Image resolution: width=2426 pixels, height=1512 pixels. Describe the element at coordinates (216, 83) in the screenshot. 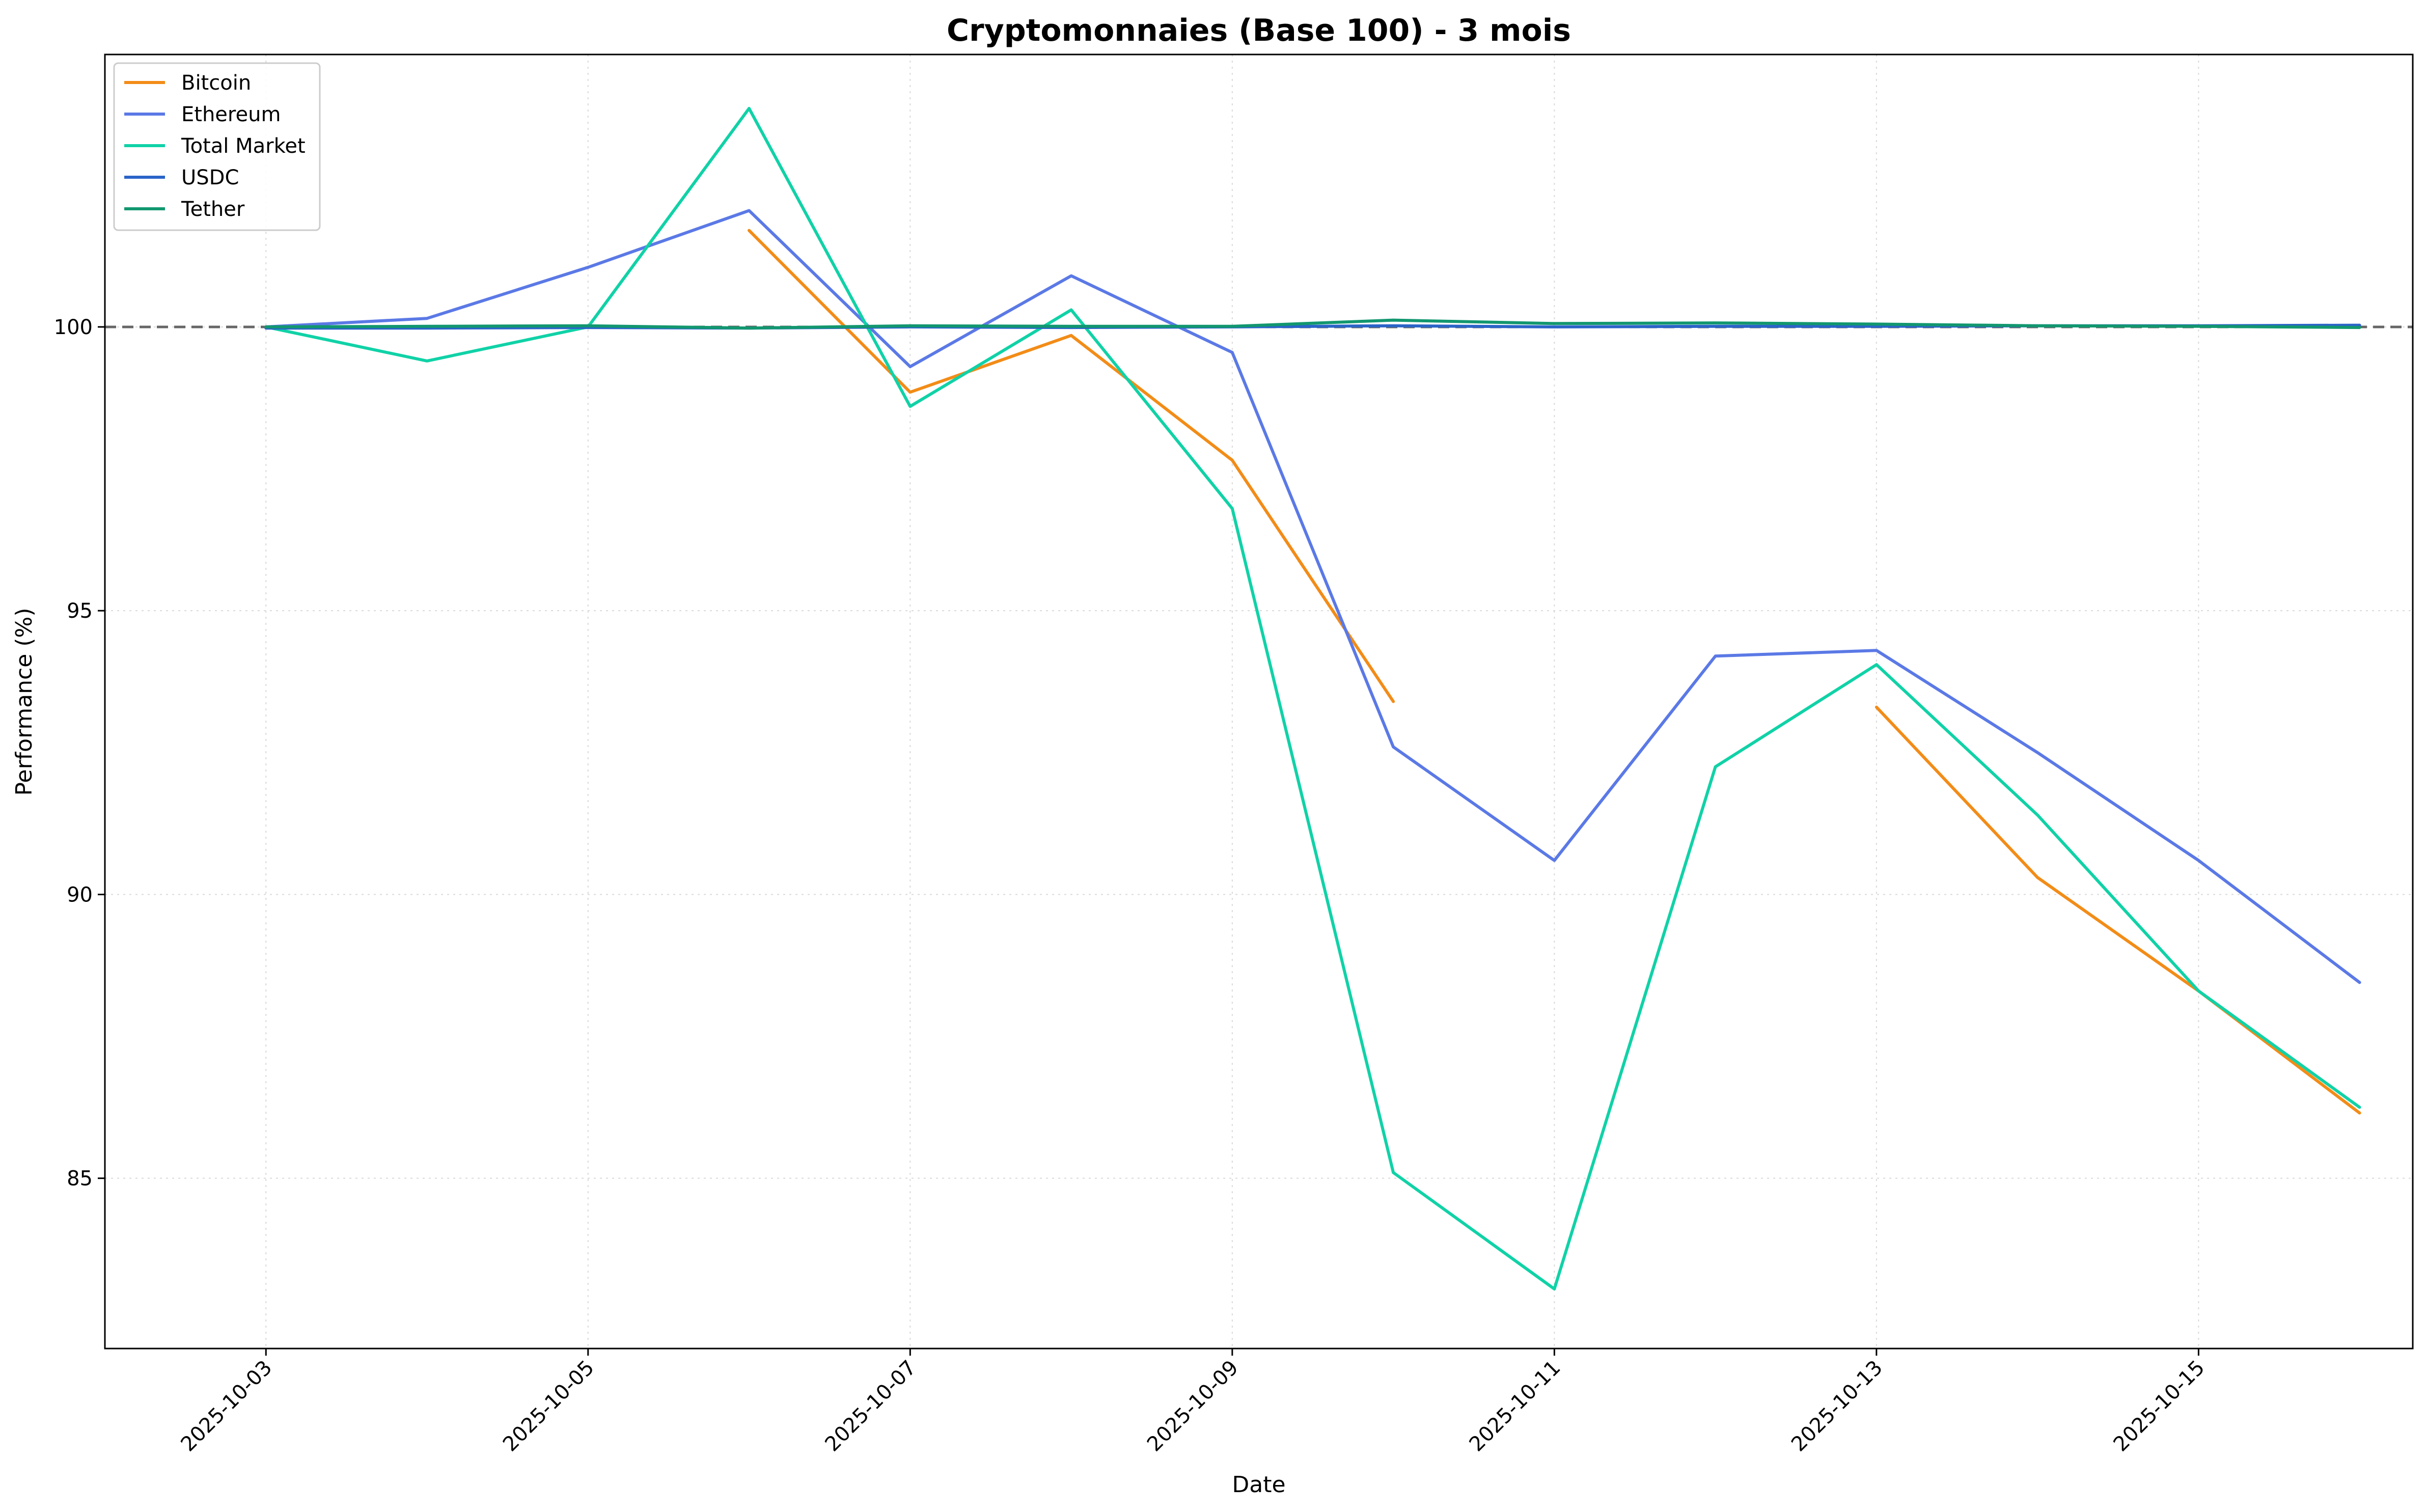

I see `legend-label-bitcoin: Bitcoin` at that location.